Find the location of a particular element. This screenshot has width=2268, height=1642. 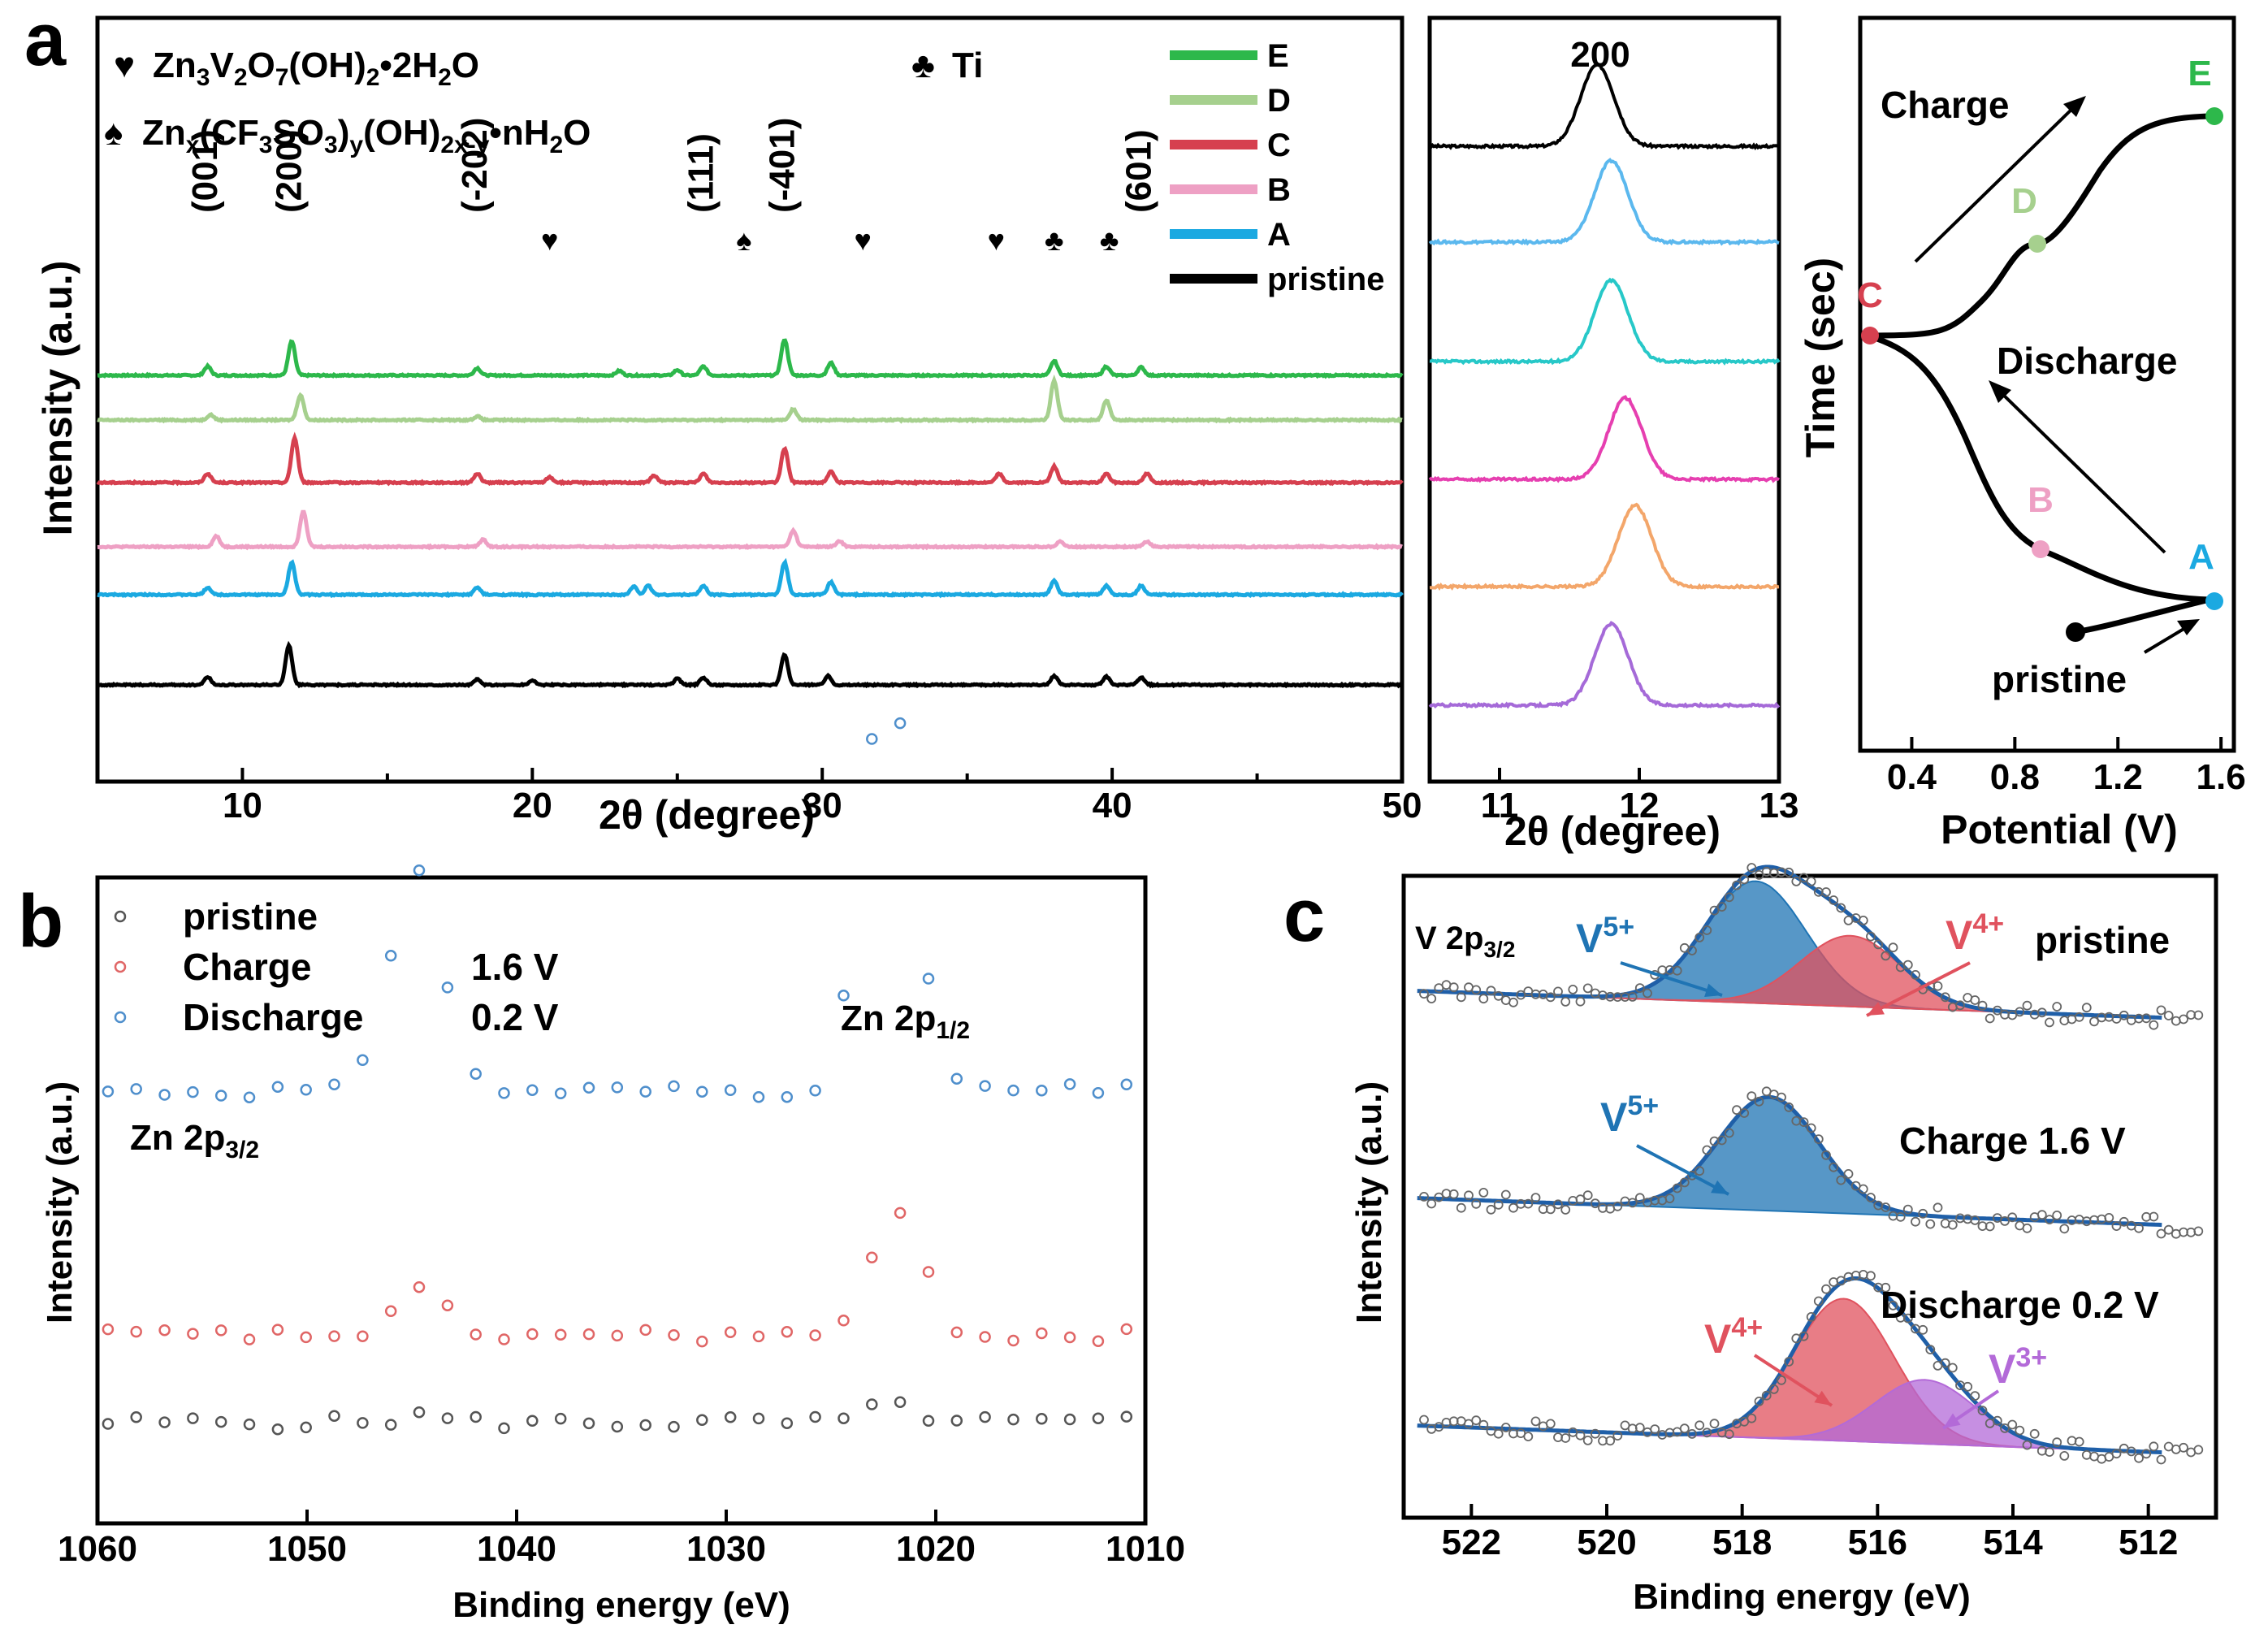

b-zn12-label: Zn 2p1/2 is located at coordinates (906, 1021).